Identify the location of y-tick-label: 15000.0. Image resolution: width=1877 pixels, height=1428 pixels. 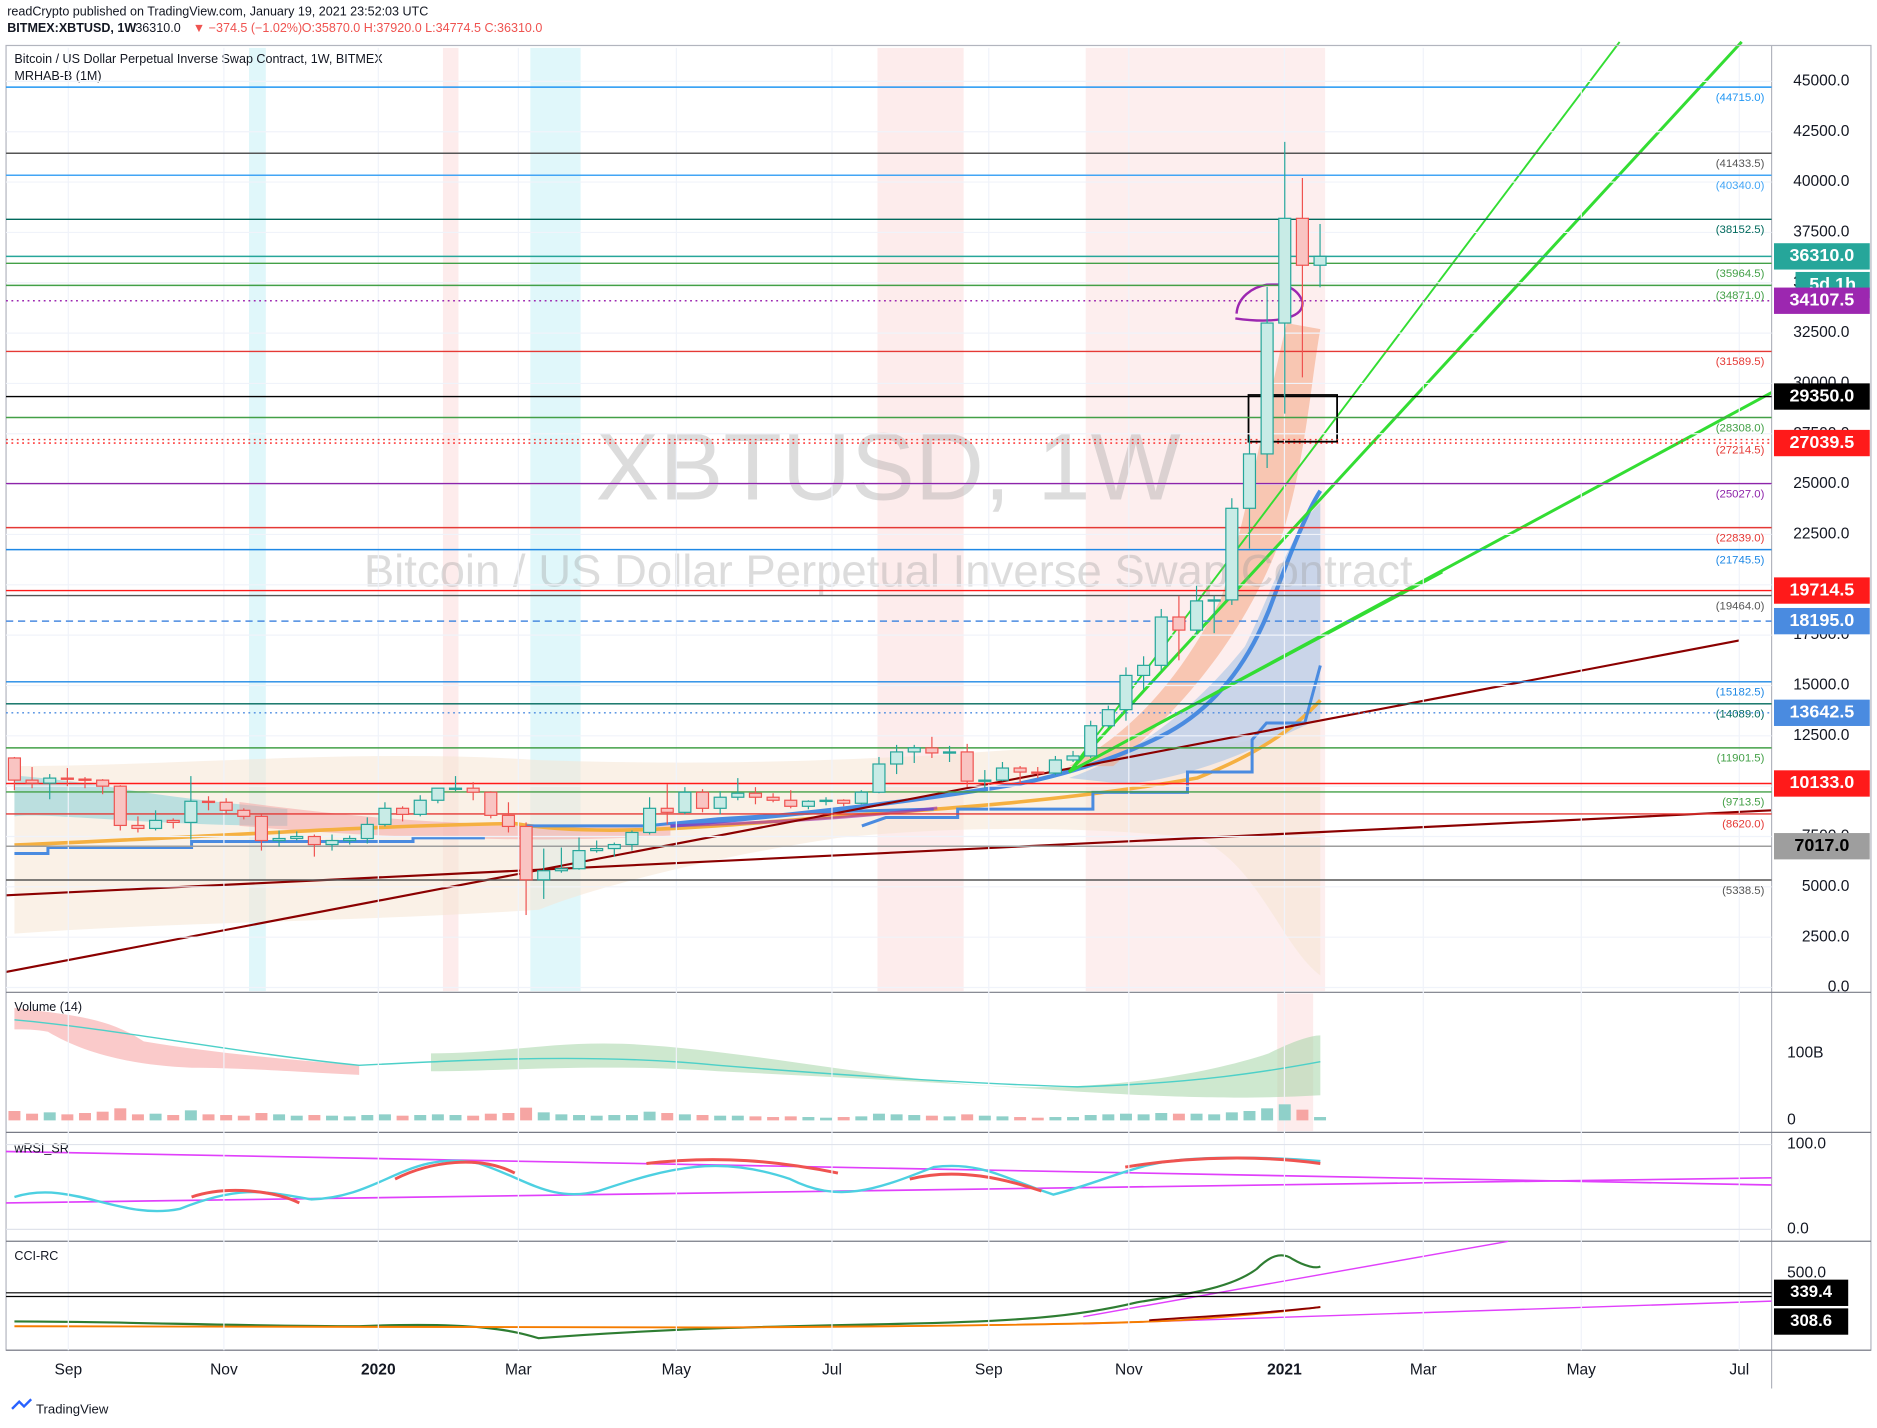
(1821, 685).